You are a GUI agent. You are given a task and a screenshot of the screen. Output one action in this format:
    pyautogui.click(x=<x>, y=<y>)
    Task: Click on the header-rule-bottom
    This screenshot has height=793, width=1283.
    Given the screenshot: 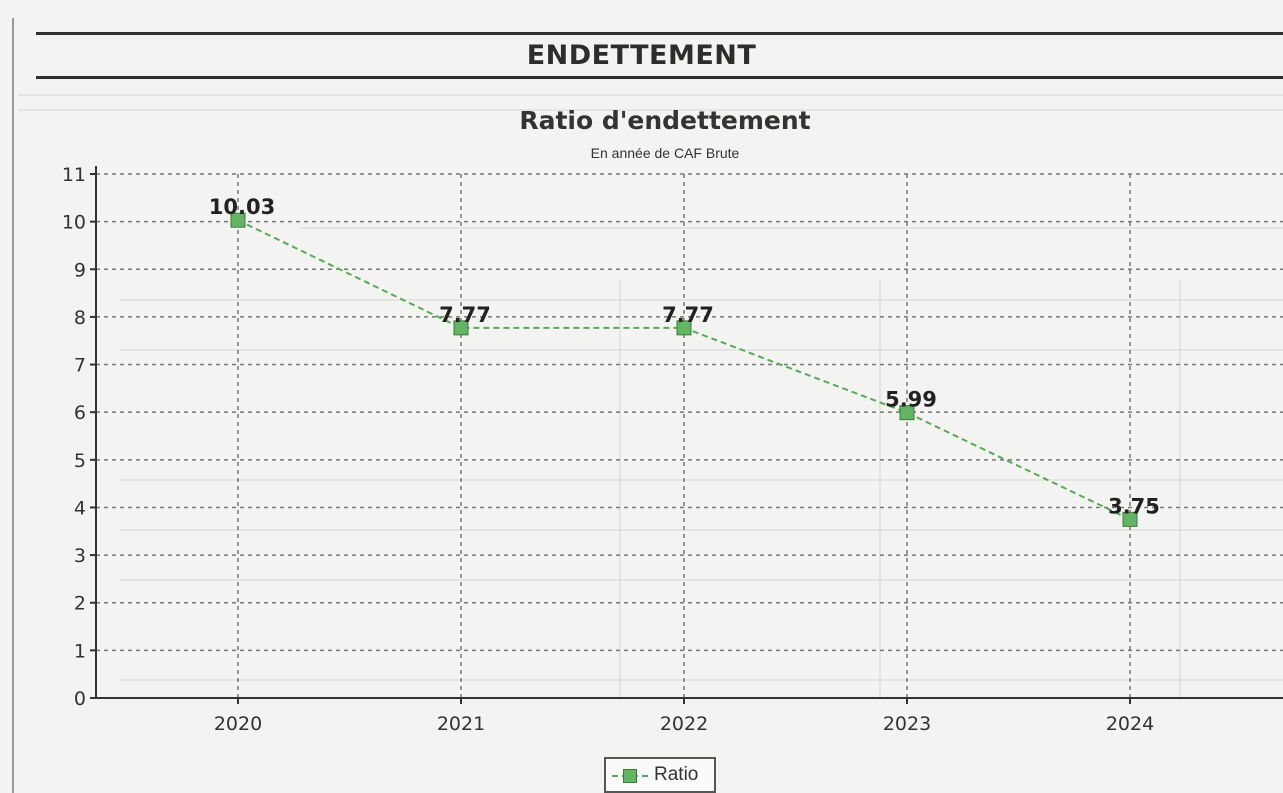 What is the action you would take?
    pyautogui.click(x=659, y=77)
    